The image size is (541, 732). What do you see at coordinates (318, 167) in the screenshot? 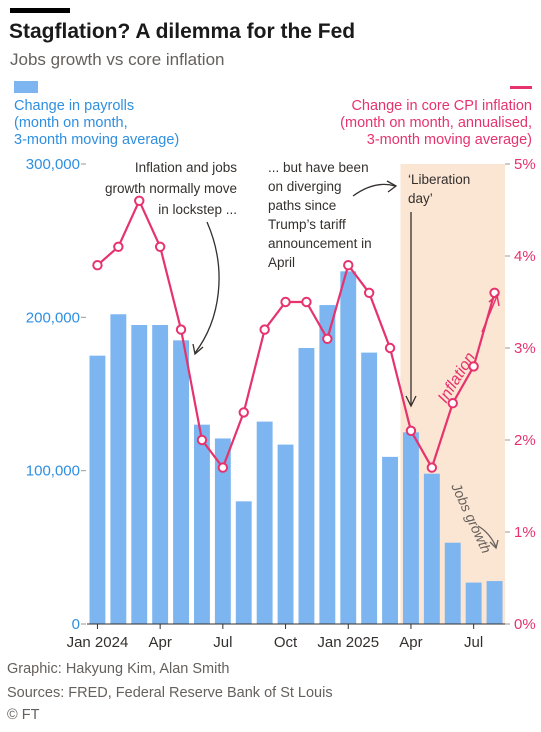
I see `annotation-diverging-line: ... but have been` at bounding box center [318, 167].